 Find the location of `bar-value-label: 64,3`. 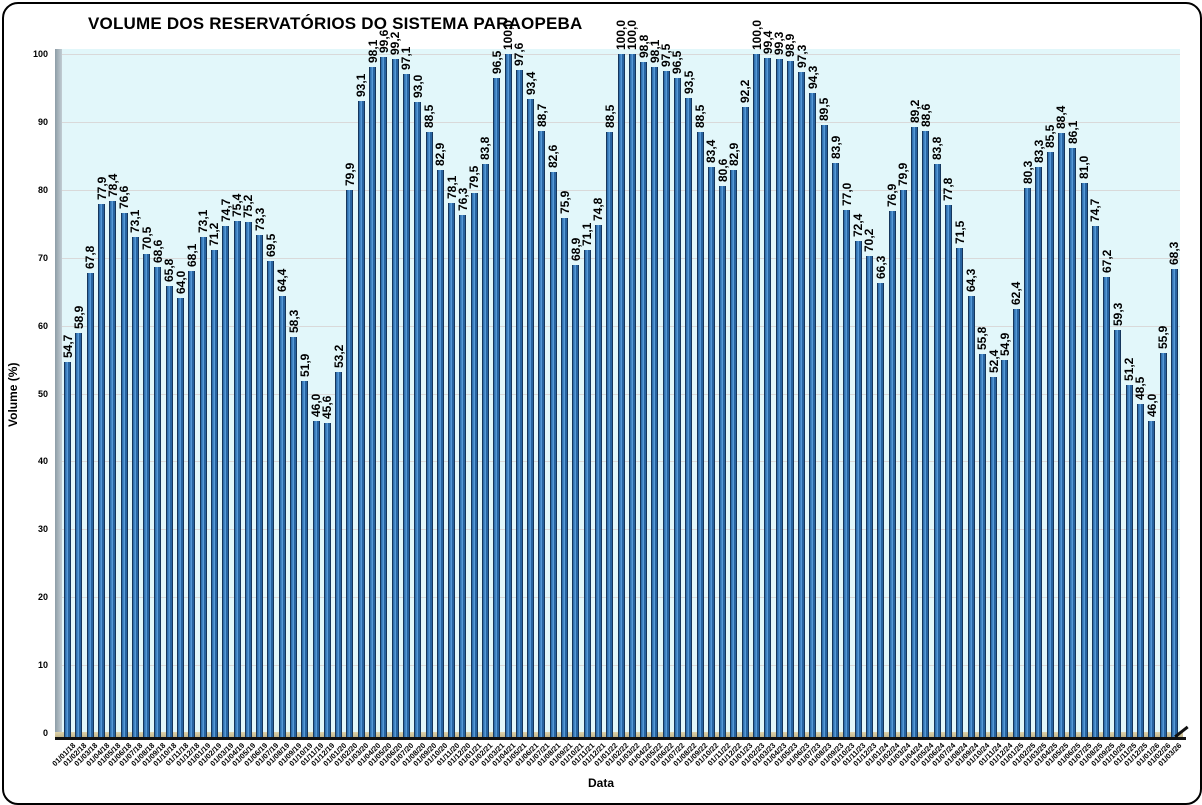

bar-value-label: 64,3 is located at coordinates (971, 281).